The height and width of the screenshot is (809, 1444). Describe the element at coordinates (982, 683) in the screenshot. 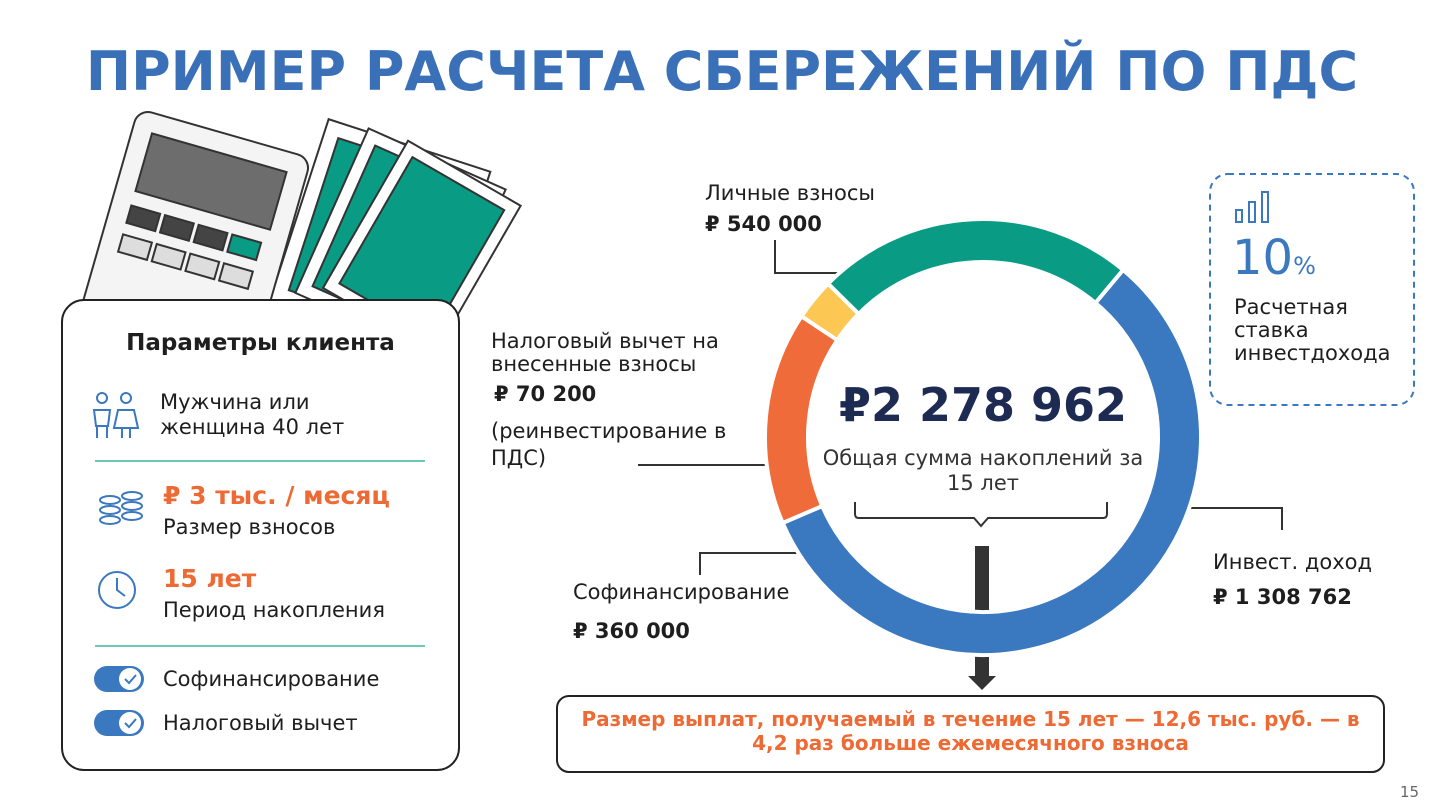

I see `arrow-head` at that location.